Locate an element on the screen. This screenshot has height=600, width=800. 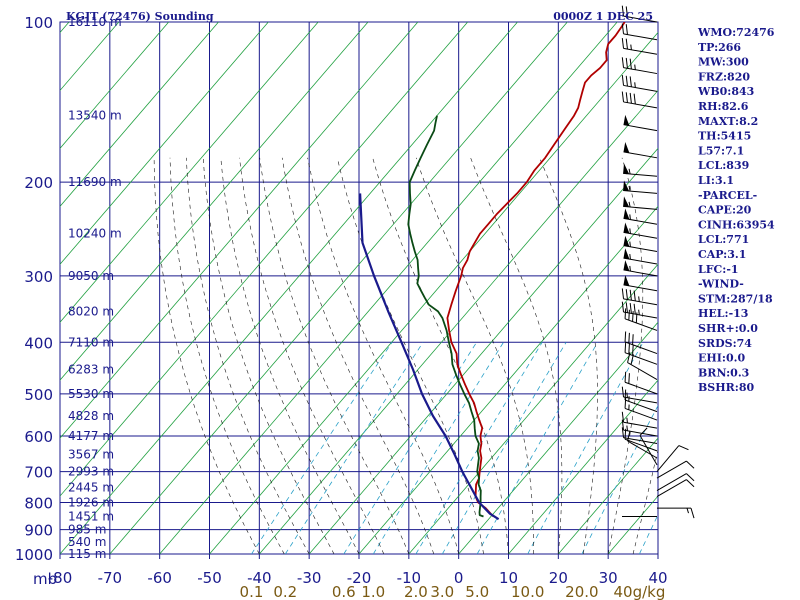
height-label-17: 540 m is located at coordinates (87, 542).